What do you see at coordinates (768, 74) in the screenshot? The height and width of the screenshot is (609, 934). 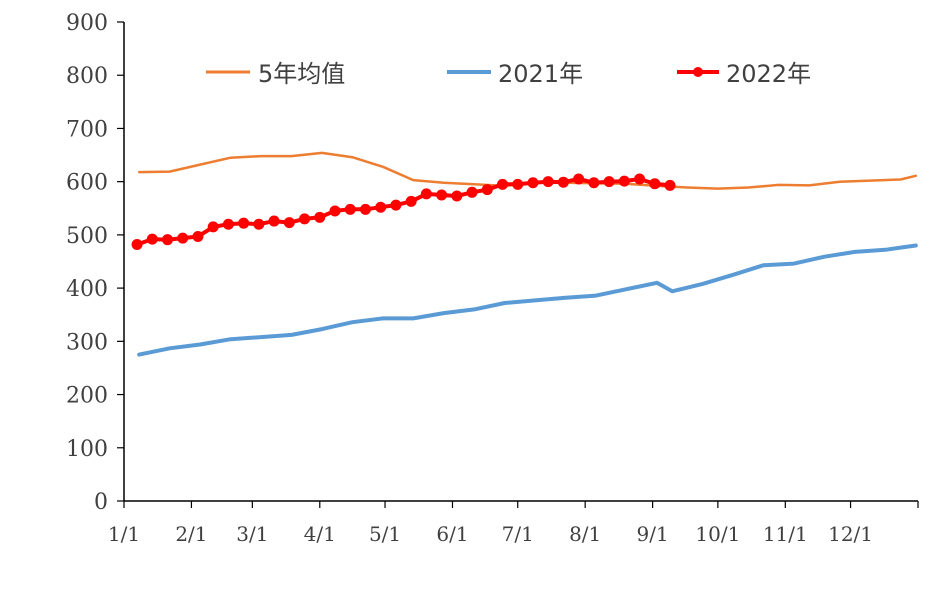 I see `legend-label-2022: 2022年` at bounding box center [768, 74].